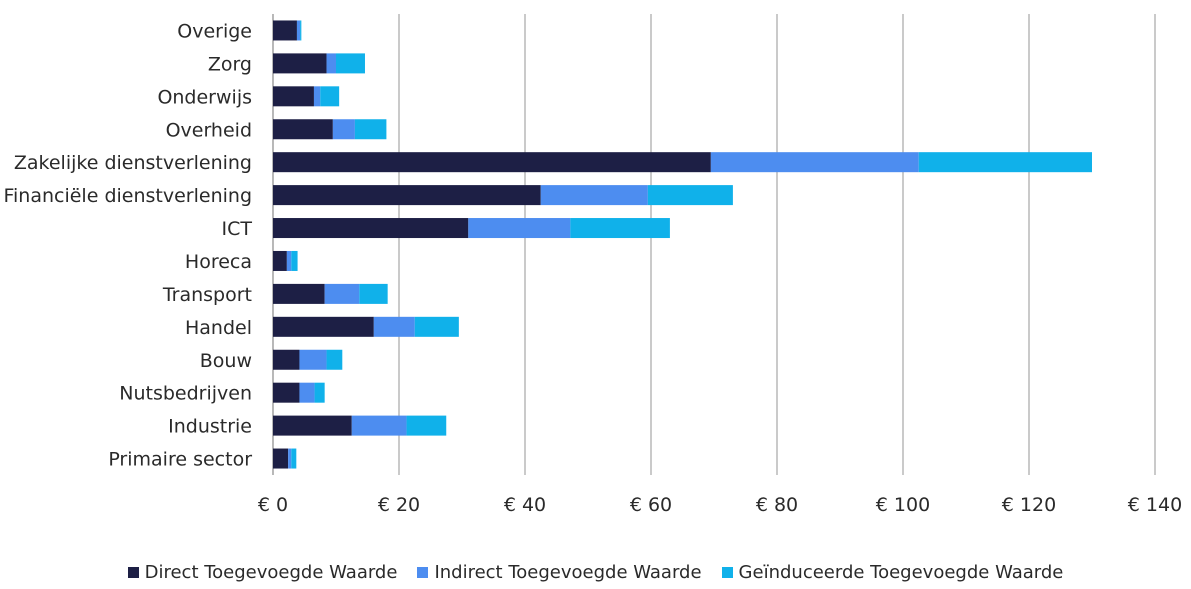  What do you see at coordinates (230, 64) in the screenshot?
I see `category-label: Zorg` at bounding box center [230, 64].